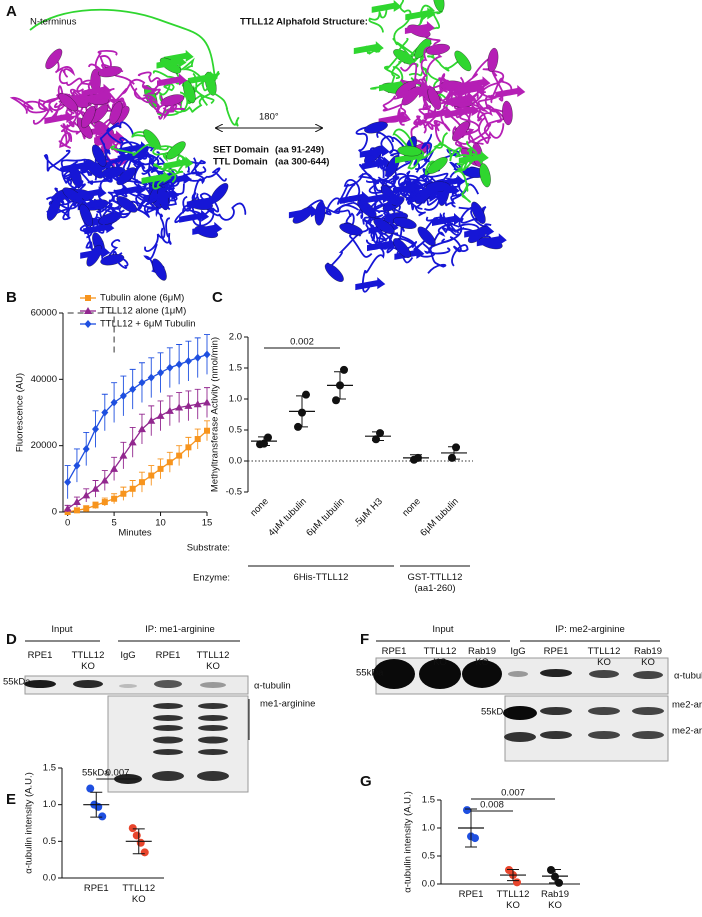  What do you see at coordinates (269, 117) in the screenshot?
I see `rotation-label: 180°` at bounding box center [269, 117].